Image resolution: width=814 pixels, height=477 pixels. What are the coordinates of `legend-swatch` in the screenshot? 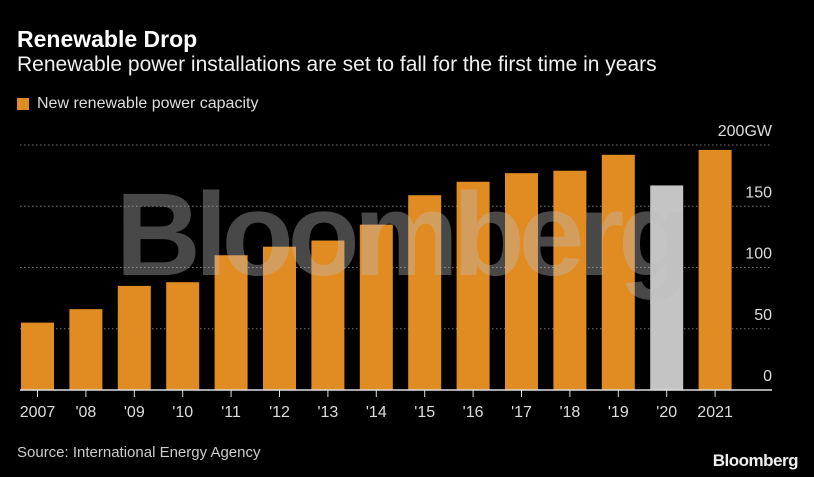 It's located at (23, 104).